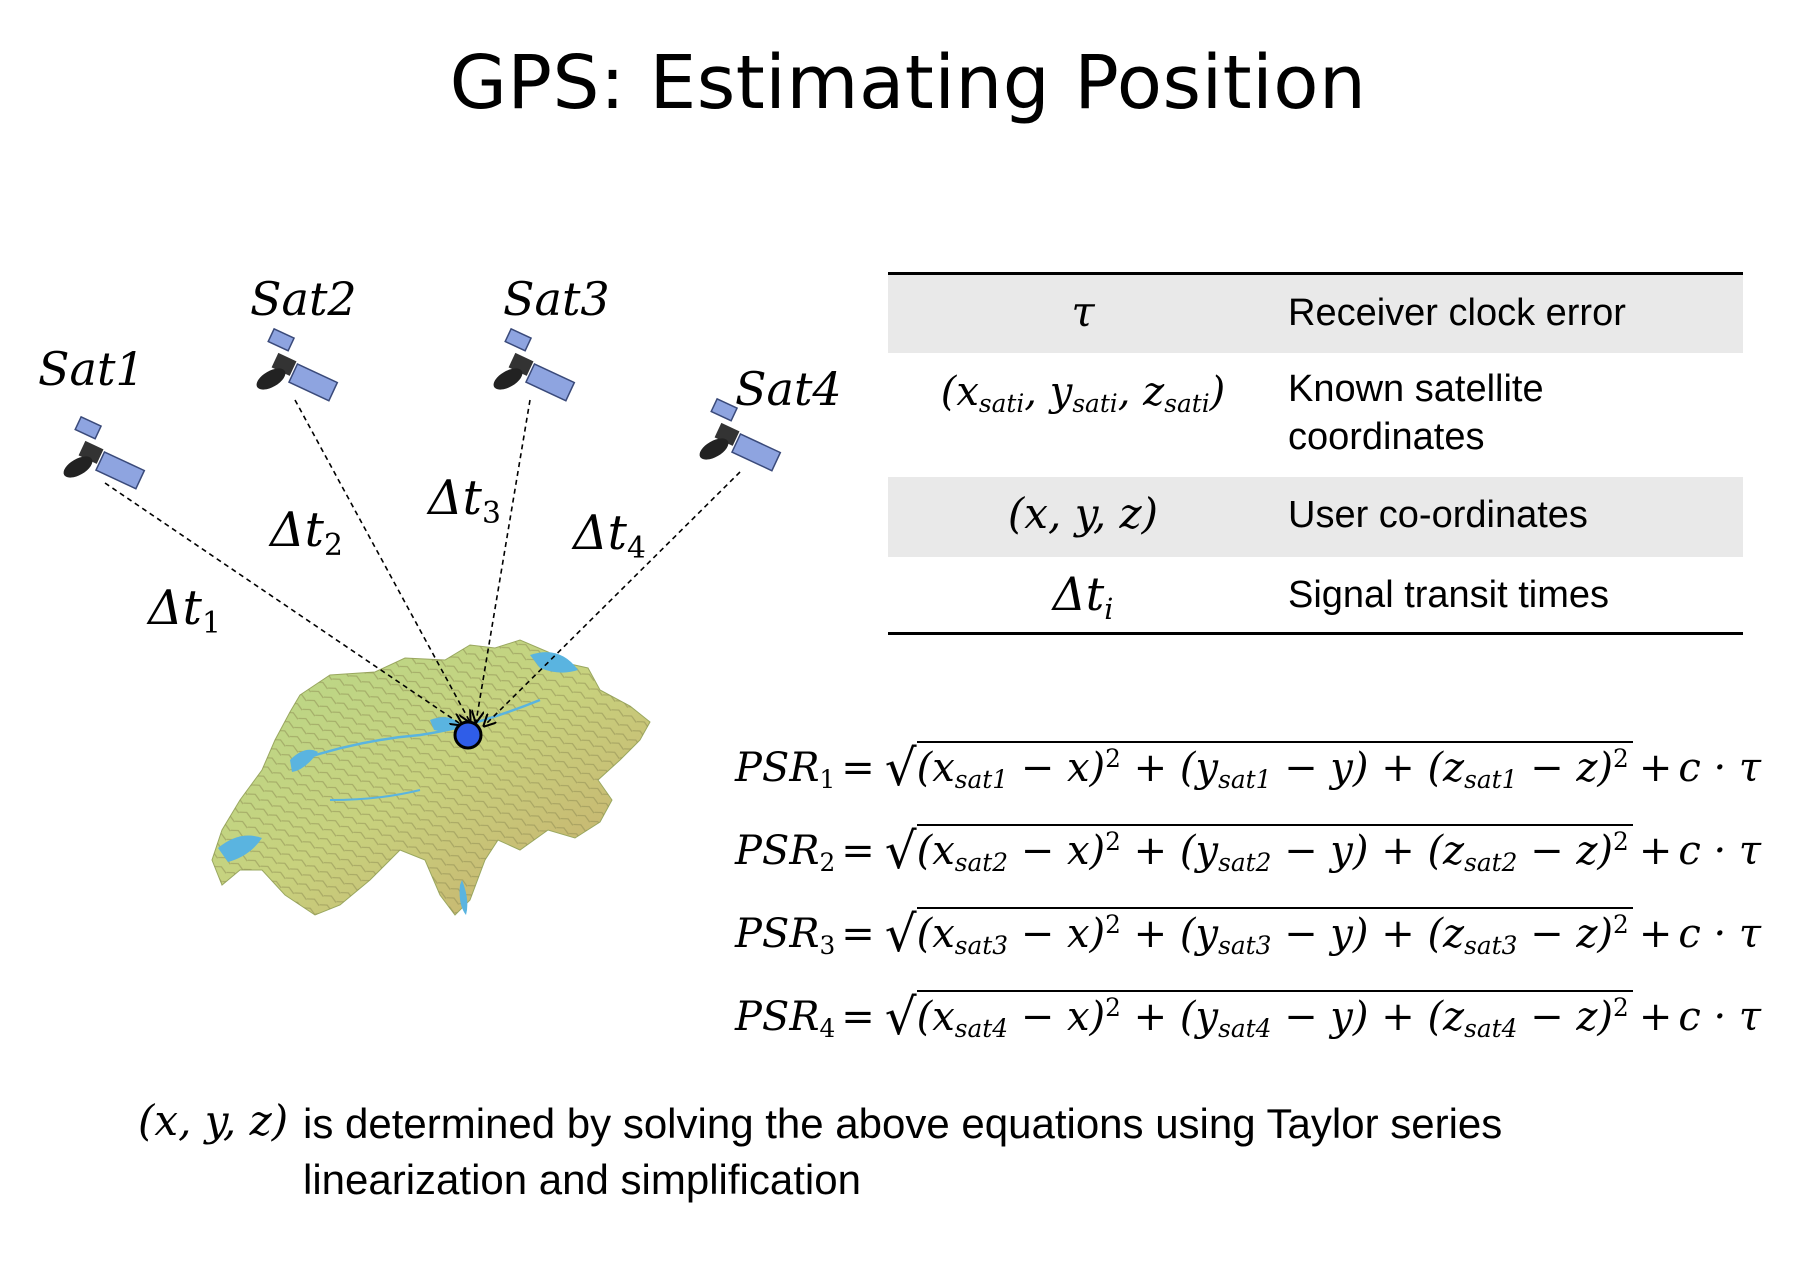 The image size is (1816, 1278). What do you see at coordinates (1083, 513) in the screenshot?
I see `table-symbol: (x, y, z)` at bounding box center [1083, 513].